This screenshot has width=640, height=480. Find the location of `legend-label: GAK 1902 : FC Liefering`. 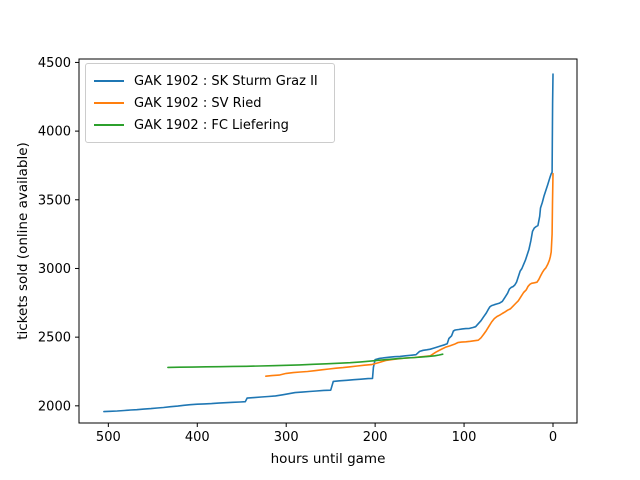

legend-label: GAK 1902 : FC Liefering is located at coordinates (211, 125).